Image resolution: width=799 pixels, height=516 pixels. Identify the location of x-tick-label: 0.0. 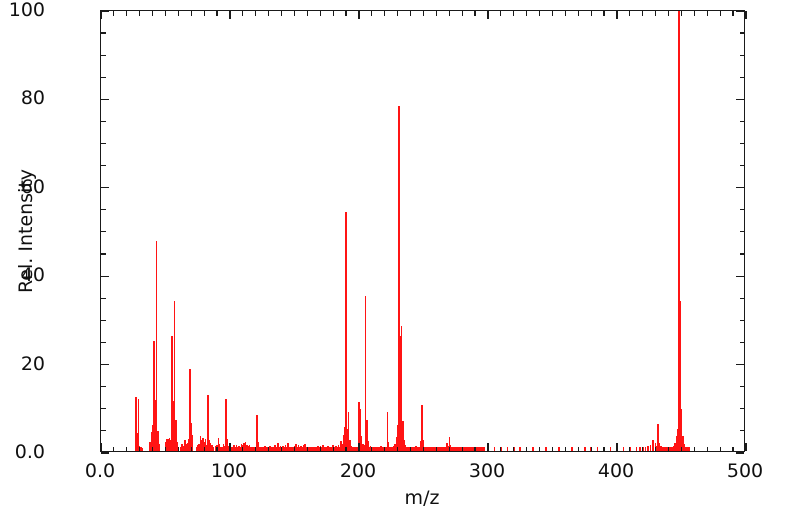
(100, 471).